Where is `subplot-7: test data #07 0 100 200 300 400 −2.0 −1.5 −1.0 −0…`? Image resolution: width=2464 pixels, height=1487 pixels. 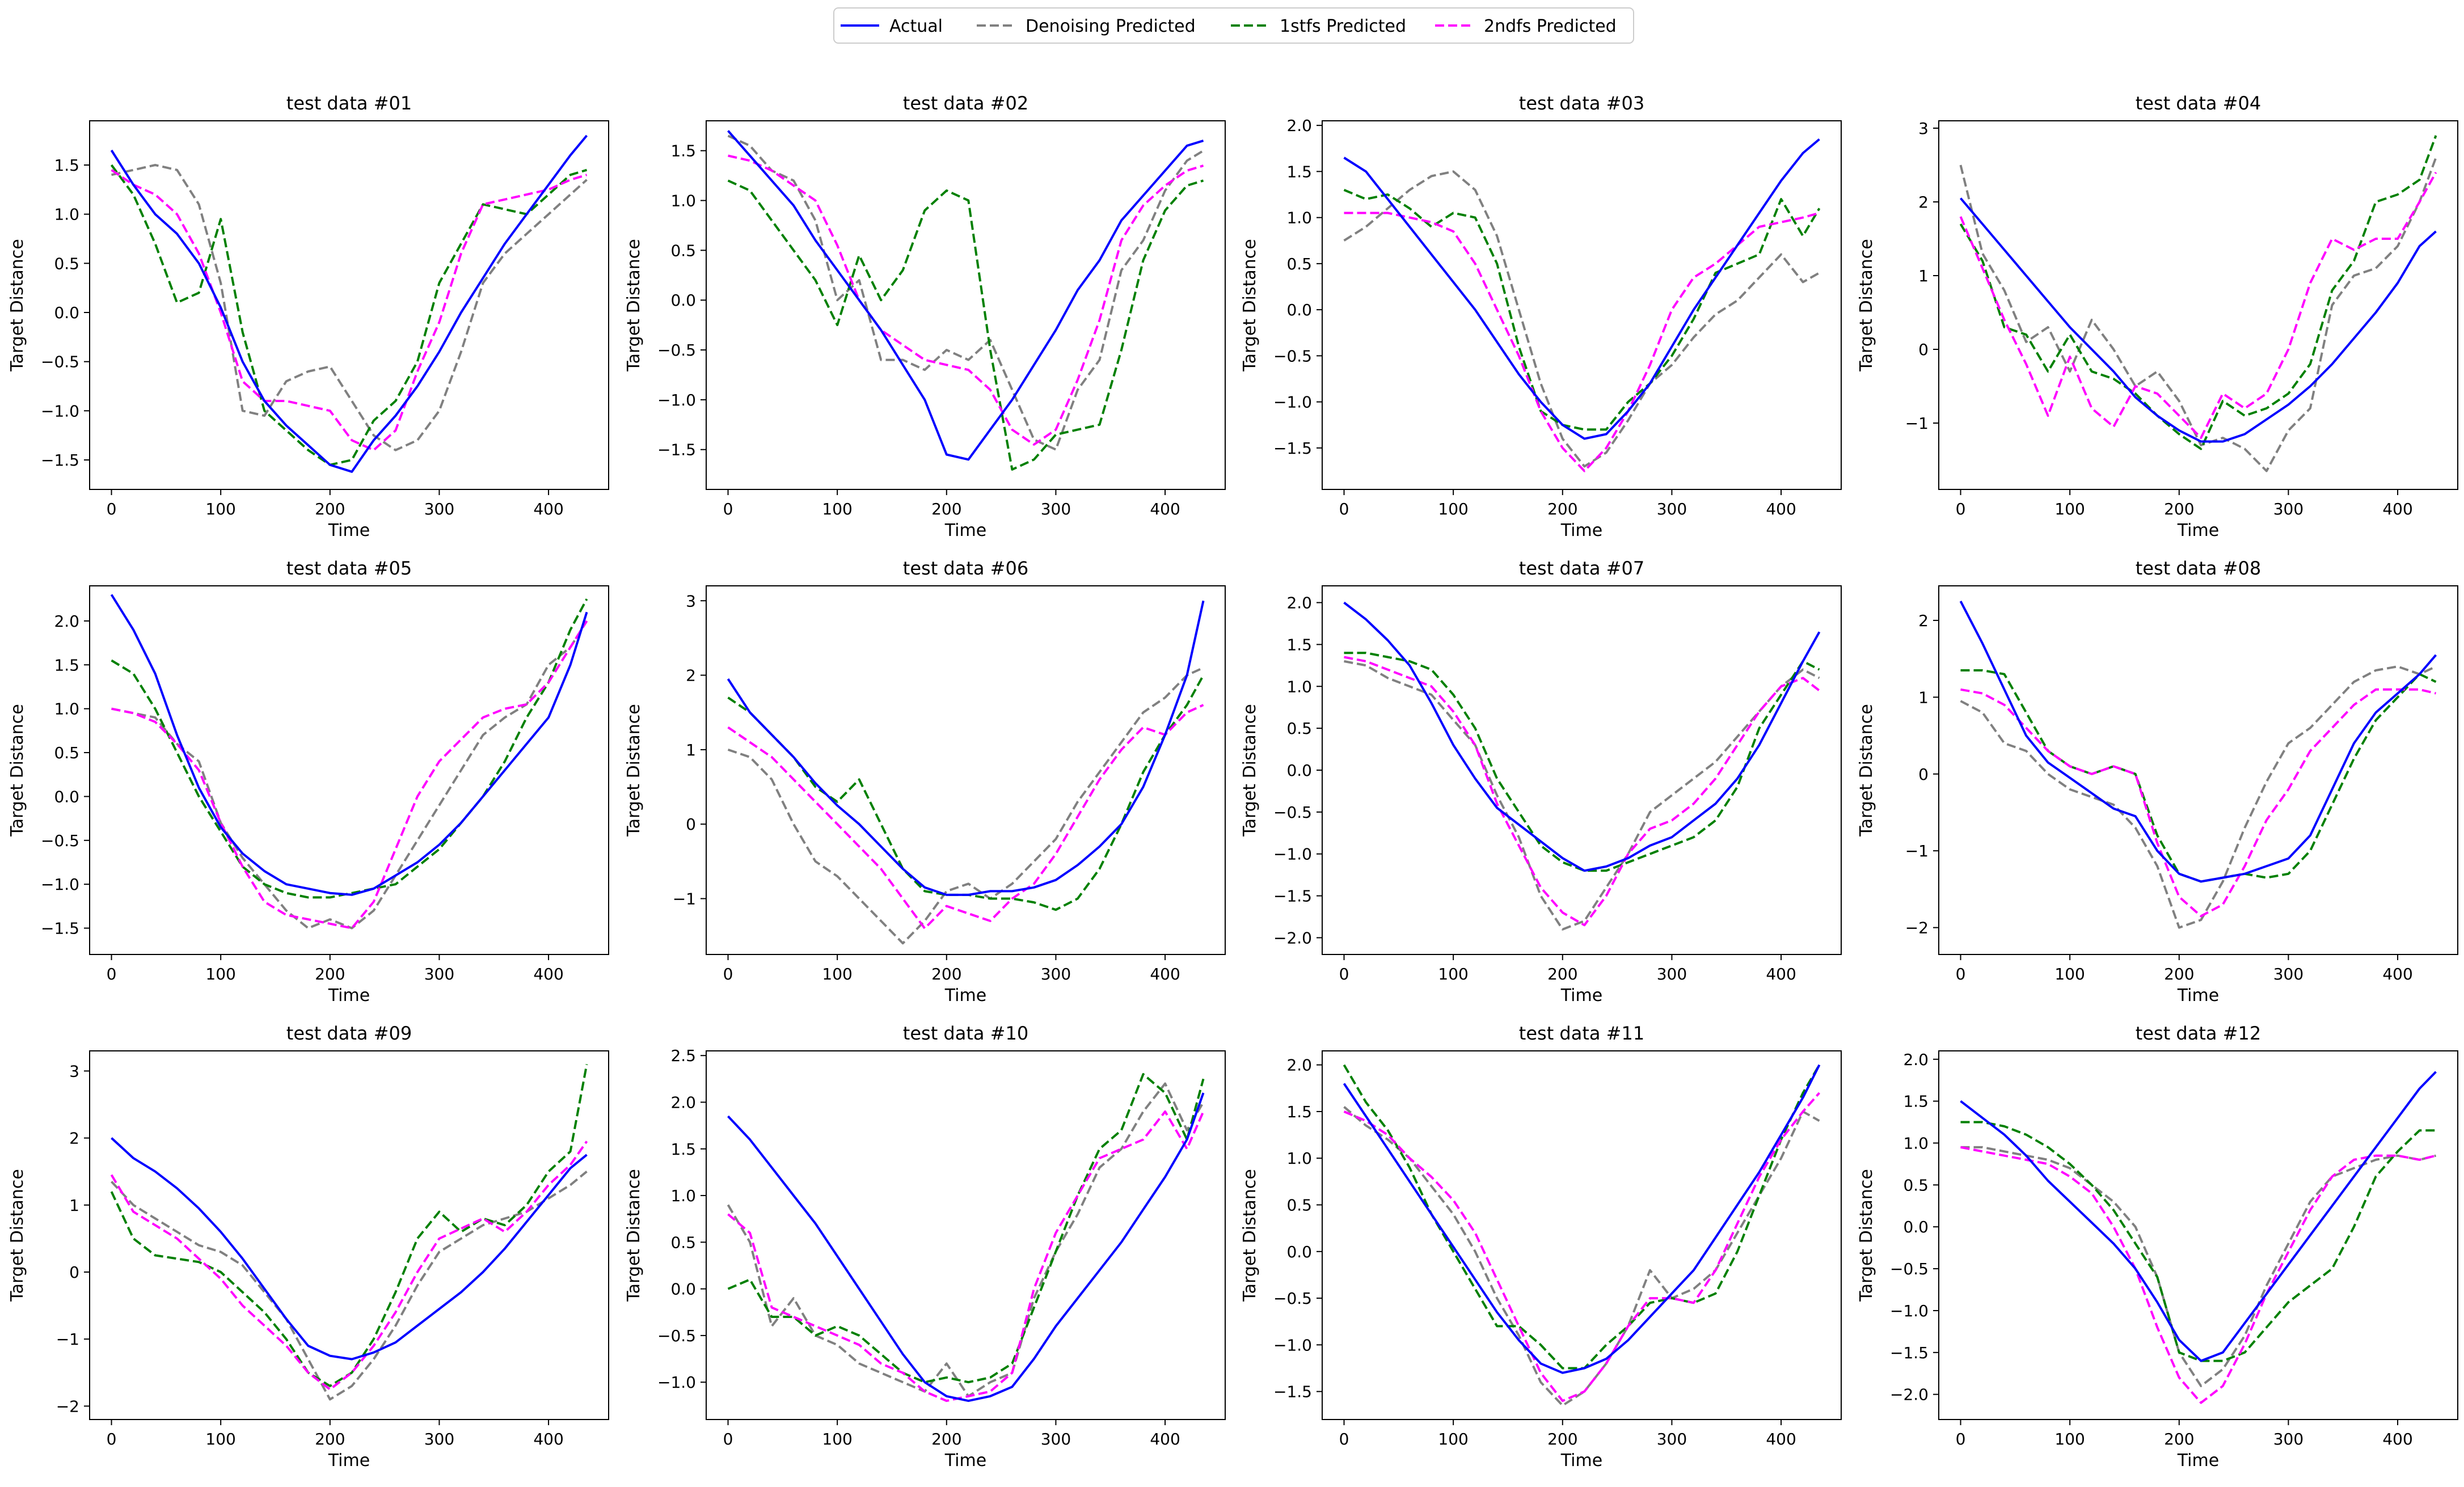 subplot-7: test data #07 0 100 200 300 400 −2.0 −1.5 −1.0 −0… is located at coordinates (1541, 781).